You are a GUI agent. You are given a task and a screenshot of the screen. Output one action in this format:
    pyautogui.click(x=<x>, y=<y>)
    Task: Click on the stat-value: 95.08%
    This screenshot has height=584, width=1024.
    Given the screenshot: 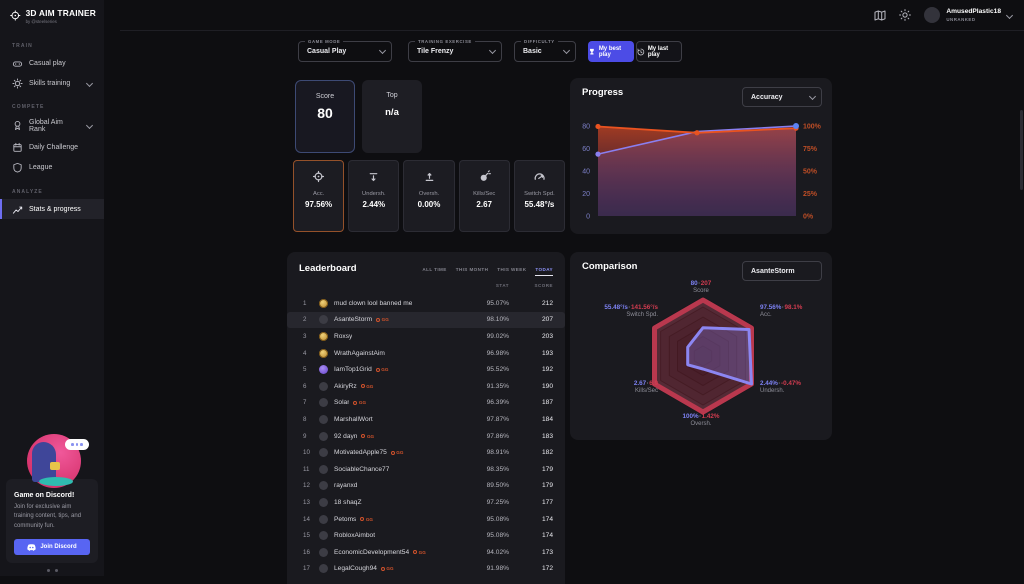 What is the action you would take?
    pyautogui.click(x=497, y=519)
    